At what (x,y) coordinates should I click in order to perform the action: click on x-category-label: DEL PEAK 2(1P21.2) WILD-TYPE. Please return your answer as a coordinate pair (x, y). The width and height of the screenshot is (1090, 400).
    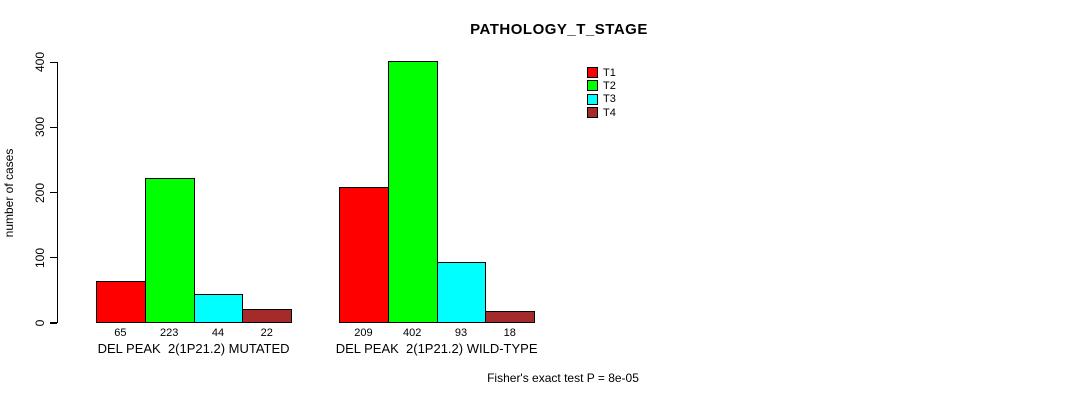
    Looking at the image, I should click on (436, 348).